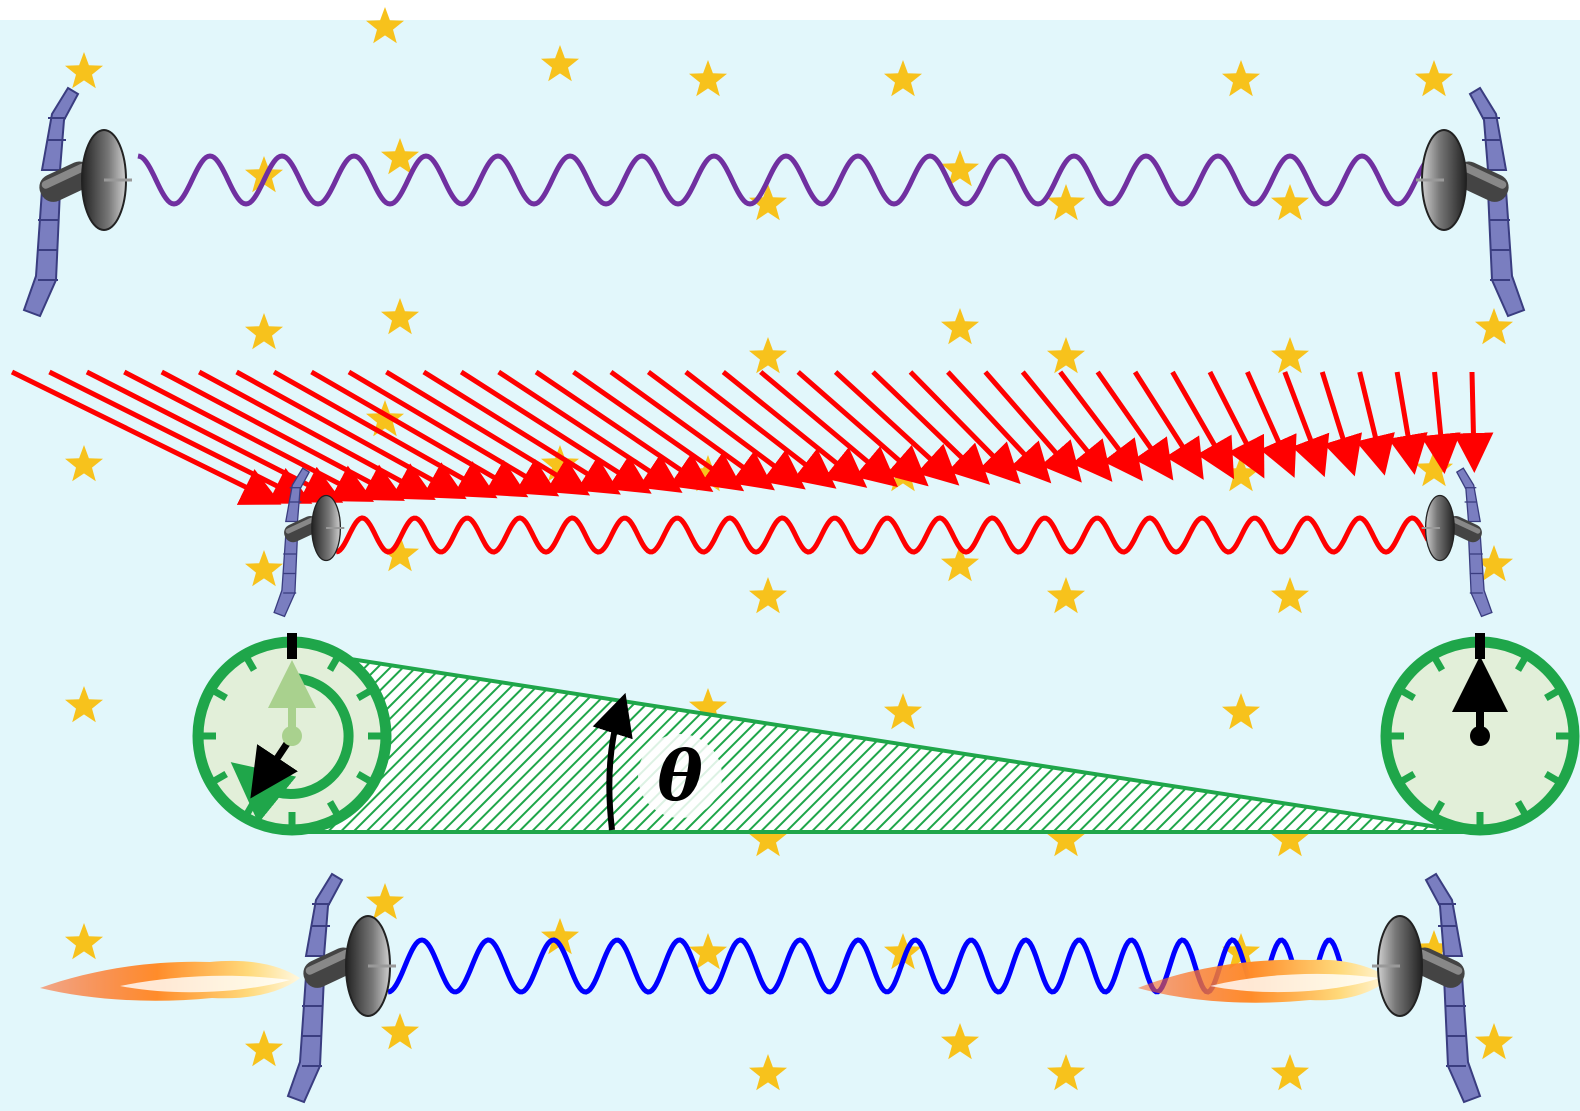 The height and width of the screenshot is (1111, 1580). Describe the element at coordinates (883, 535) in the screenshot. I see `signal-wave-middle` at that location.